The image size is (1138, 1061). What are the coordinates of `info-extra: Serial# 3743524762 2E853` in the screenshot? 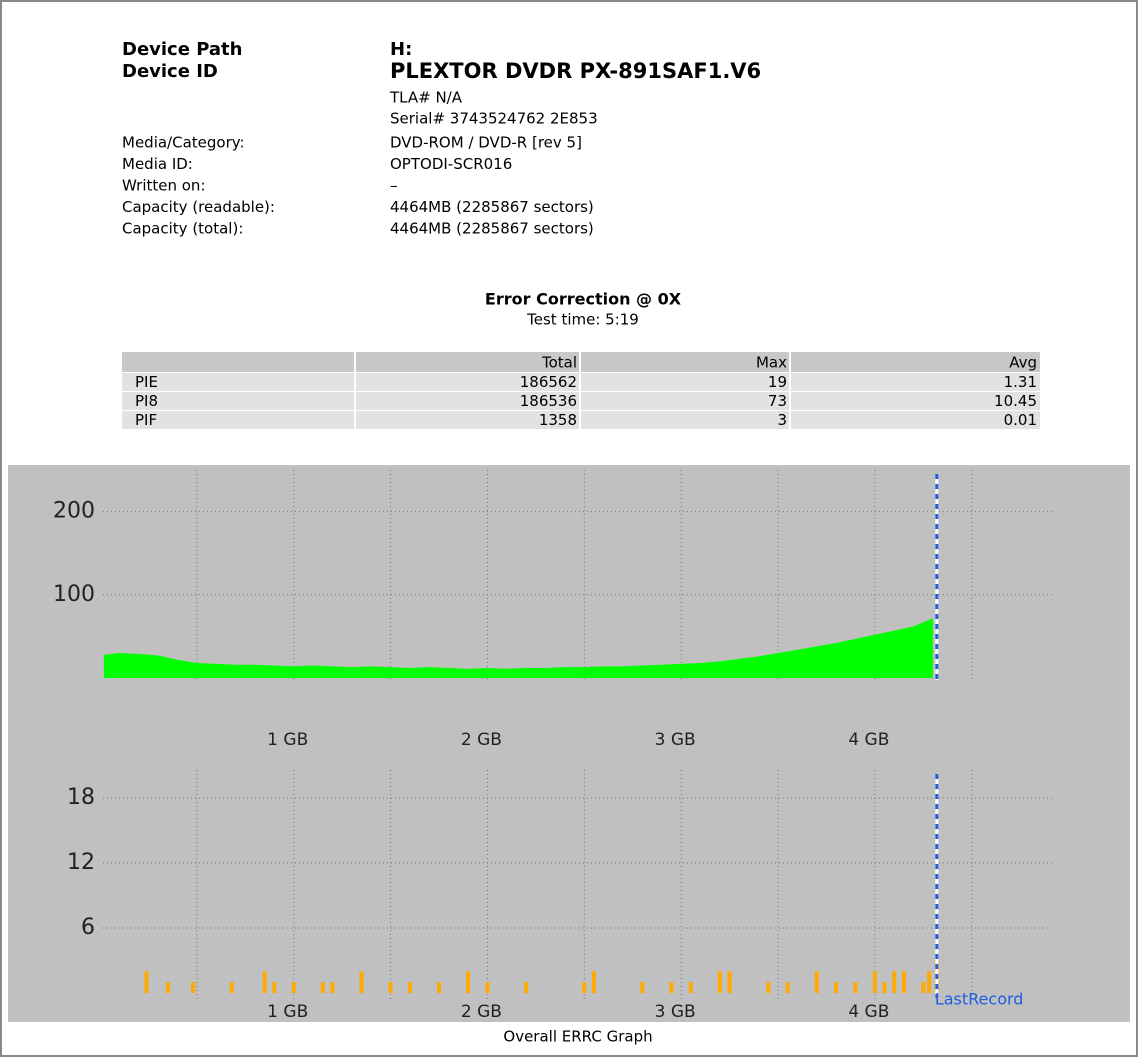 It's located at (494, 119).